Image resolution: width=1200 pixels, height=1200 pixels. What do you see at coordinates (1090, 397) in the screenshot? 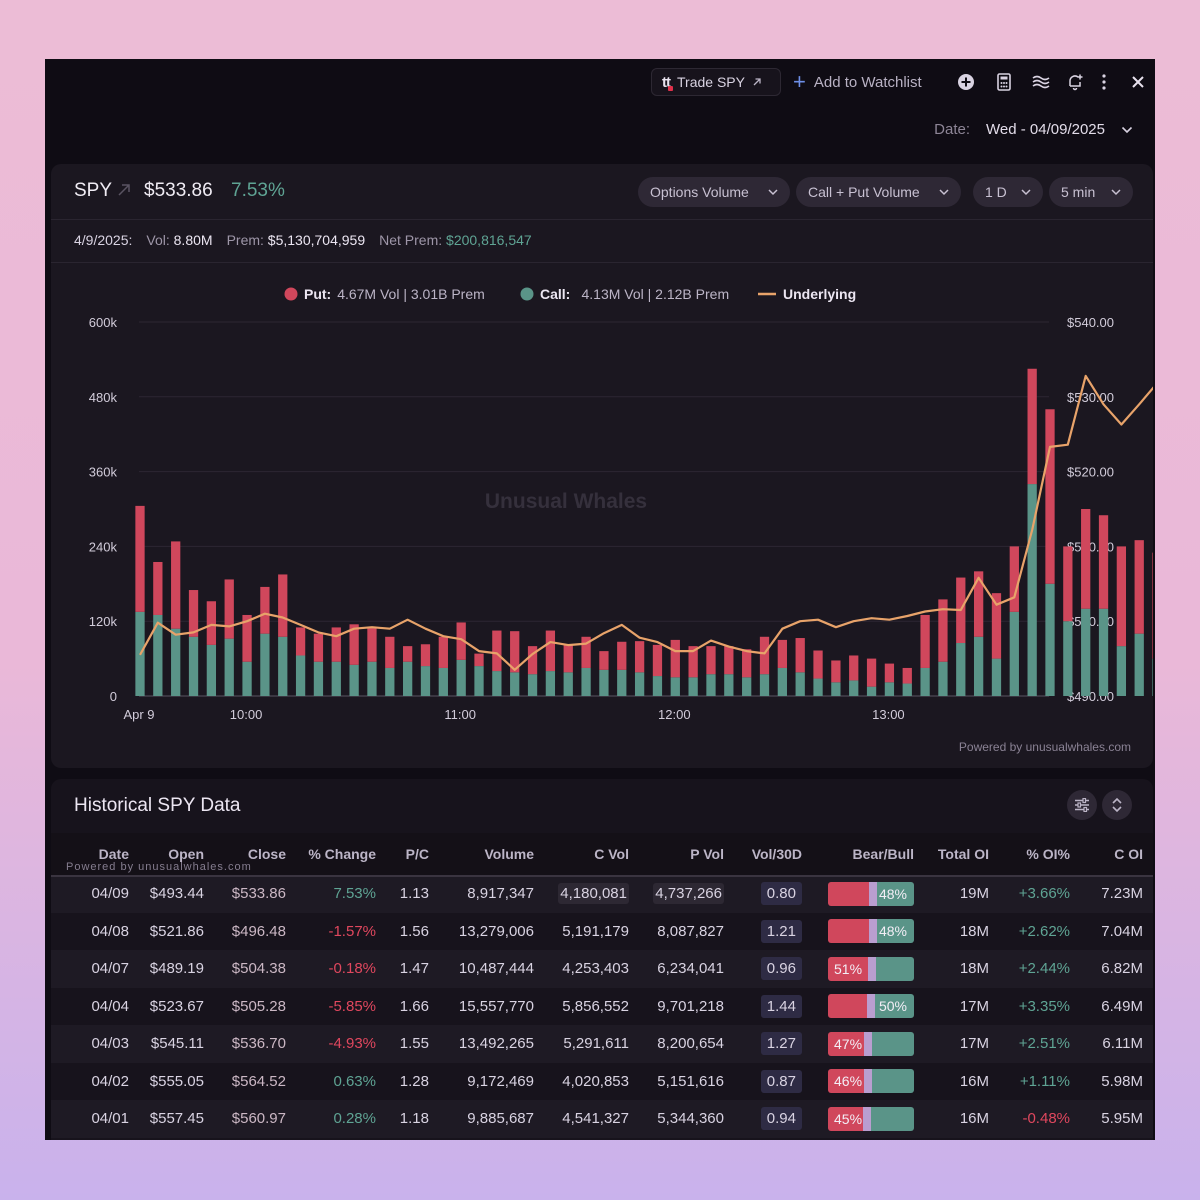
I see `y-axis-right-tick: $530.00` at bounding box center [1090, 397].